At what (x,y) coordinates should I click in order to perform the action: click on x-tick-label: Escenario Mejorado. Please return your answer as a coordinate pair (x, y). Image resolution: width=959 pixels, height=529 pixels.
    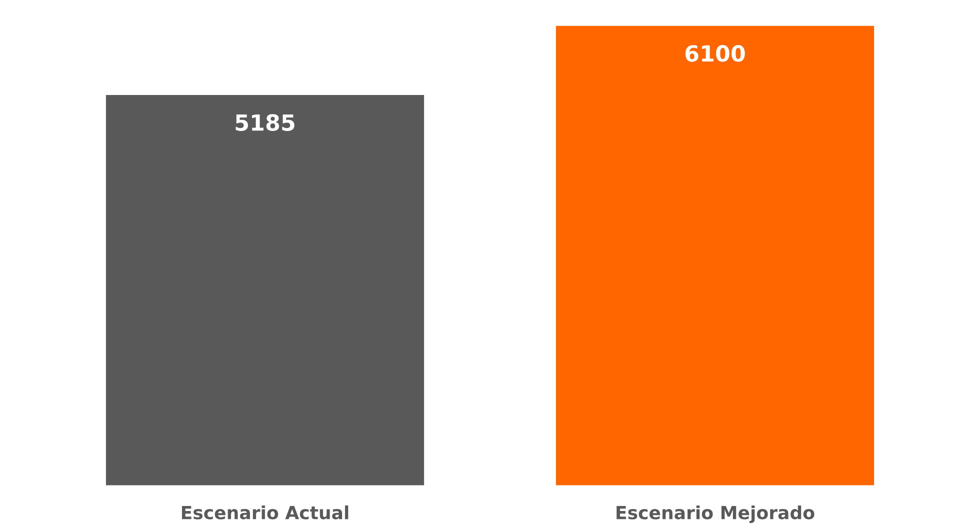
    Looking at the image, I should click on (715, 514).